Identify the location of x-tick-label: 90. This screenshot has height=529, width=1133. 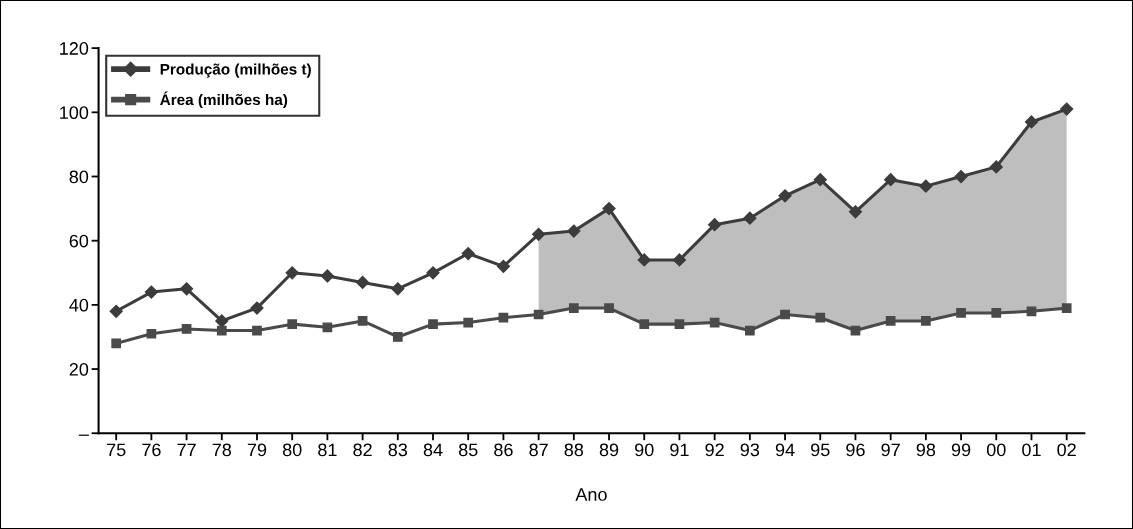
(644, 450).